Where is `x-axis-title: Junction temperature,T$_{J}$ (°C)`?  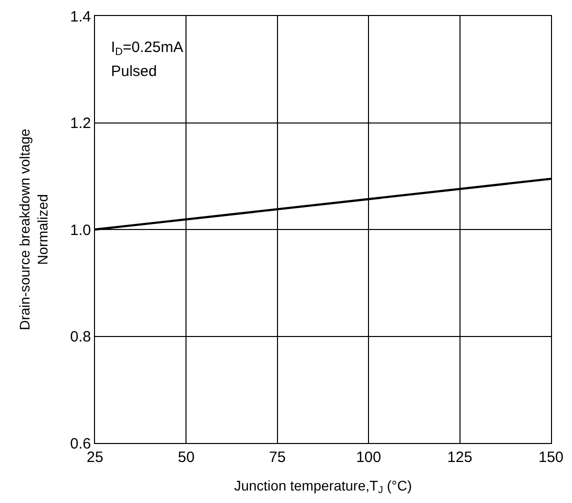
x-axis-title: Junction temperature,T$_{J}$ (°C) is located at coordinates (323, 486).